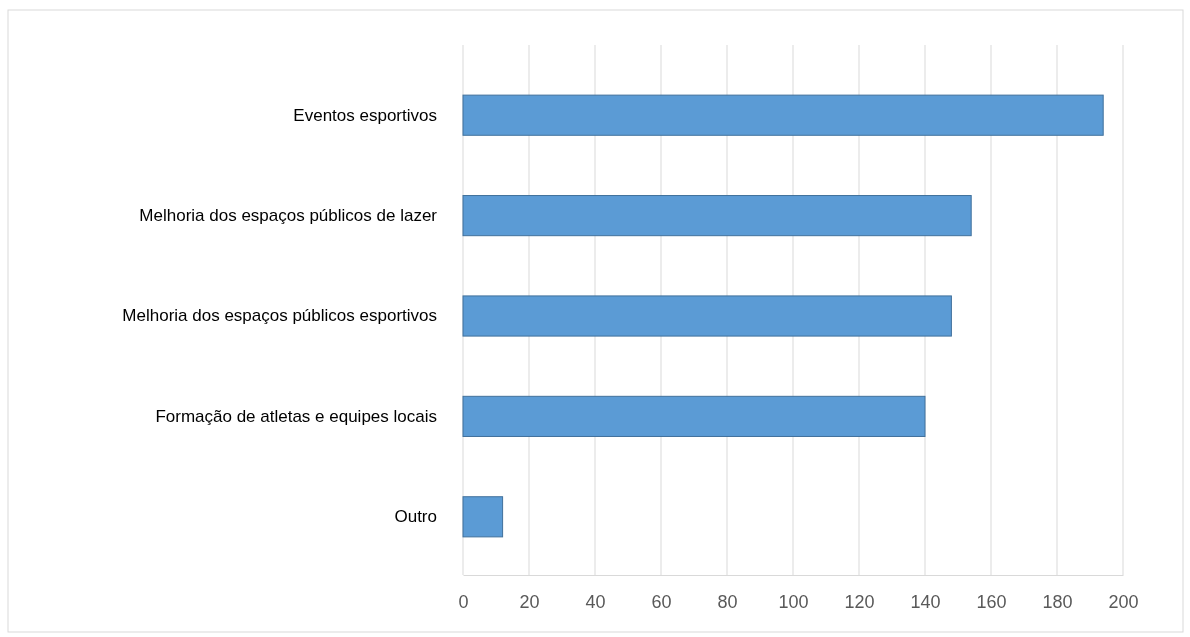 The width and height of the screenshot is (1190, 637). I want to click on x-tick-label: 80, so click(727, 601).